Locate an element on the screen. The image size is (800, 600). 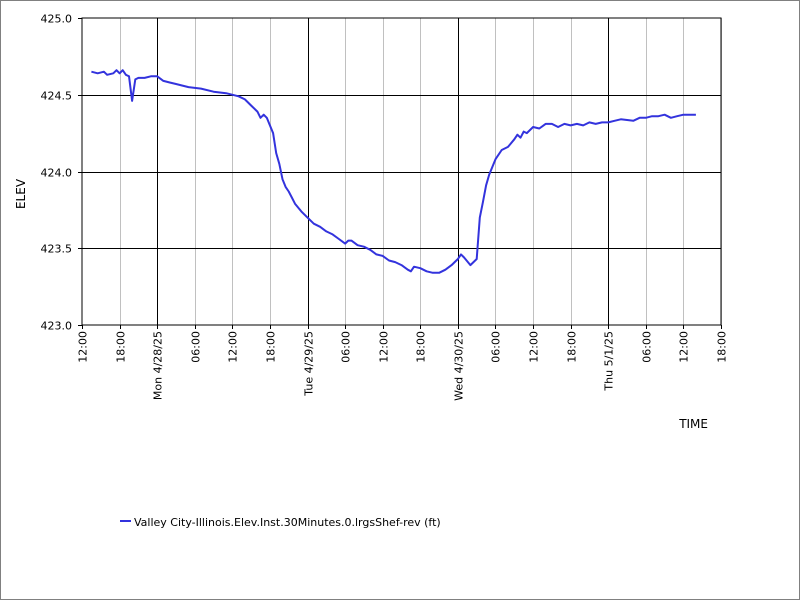
y-tick-label: 425.0 is located at coordinates (57, 19).